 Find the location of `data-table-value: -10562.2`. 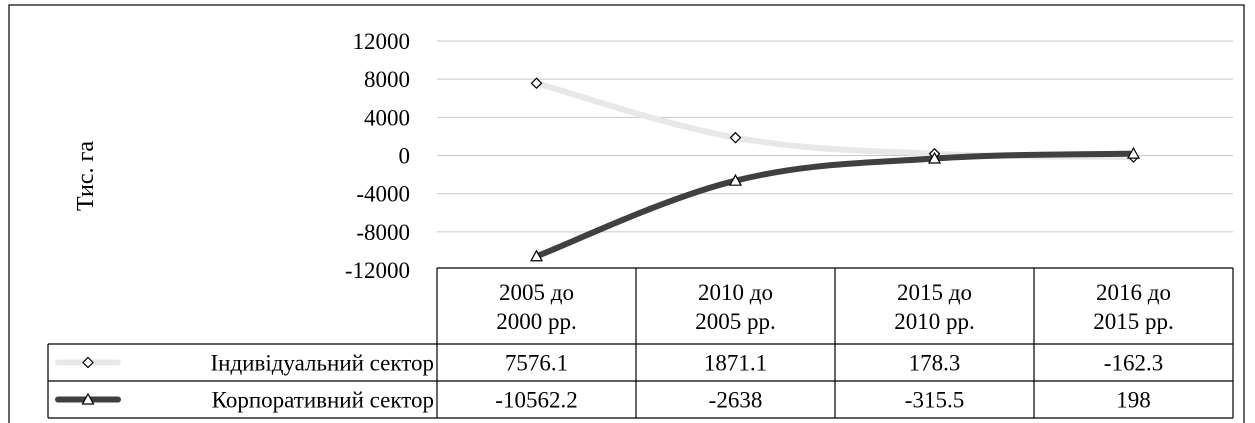

data-table-value: -10562.2 is located at coordinates (536, 400).